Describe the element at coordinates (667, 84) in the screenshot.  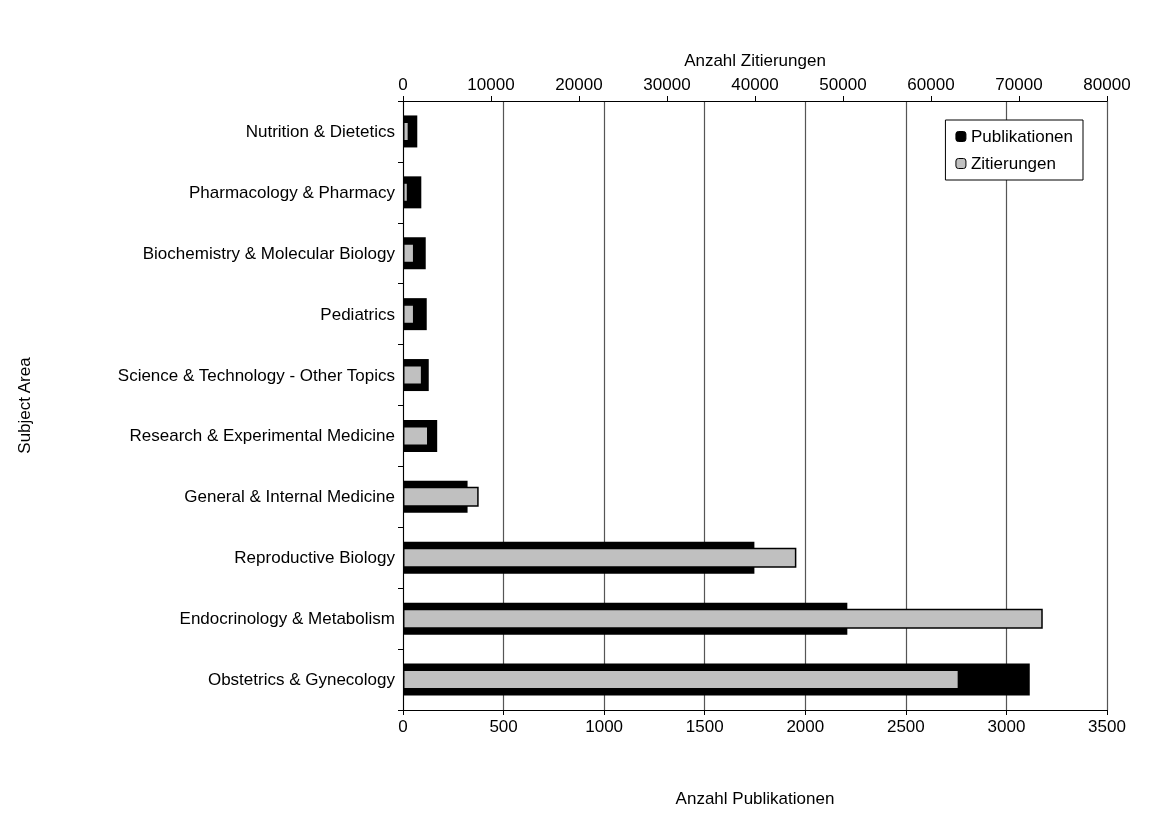
I see `x2-tick-label: 30000` at that location.